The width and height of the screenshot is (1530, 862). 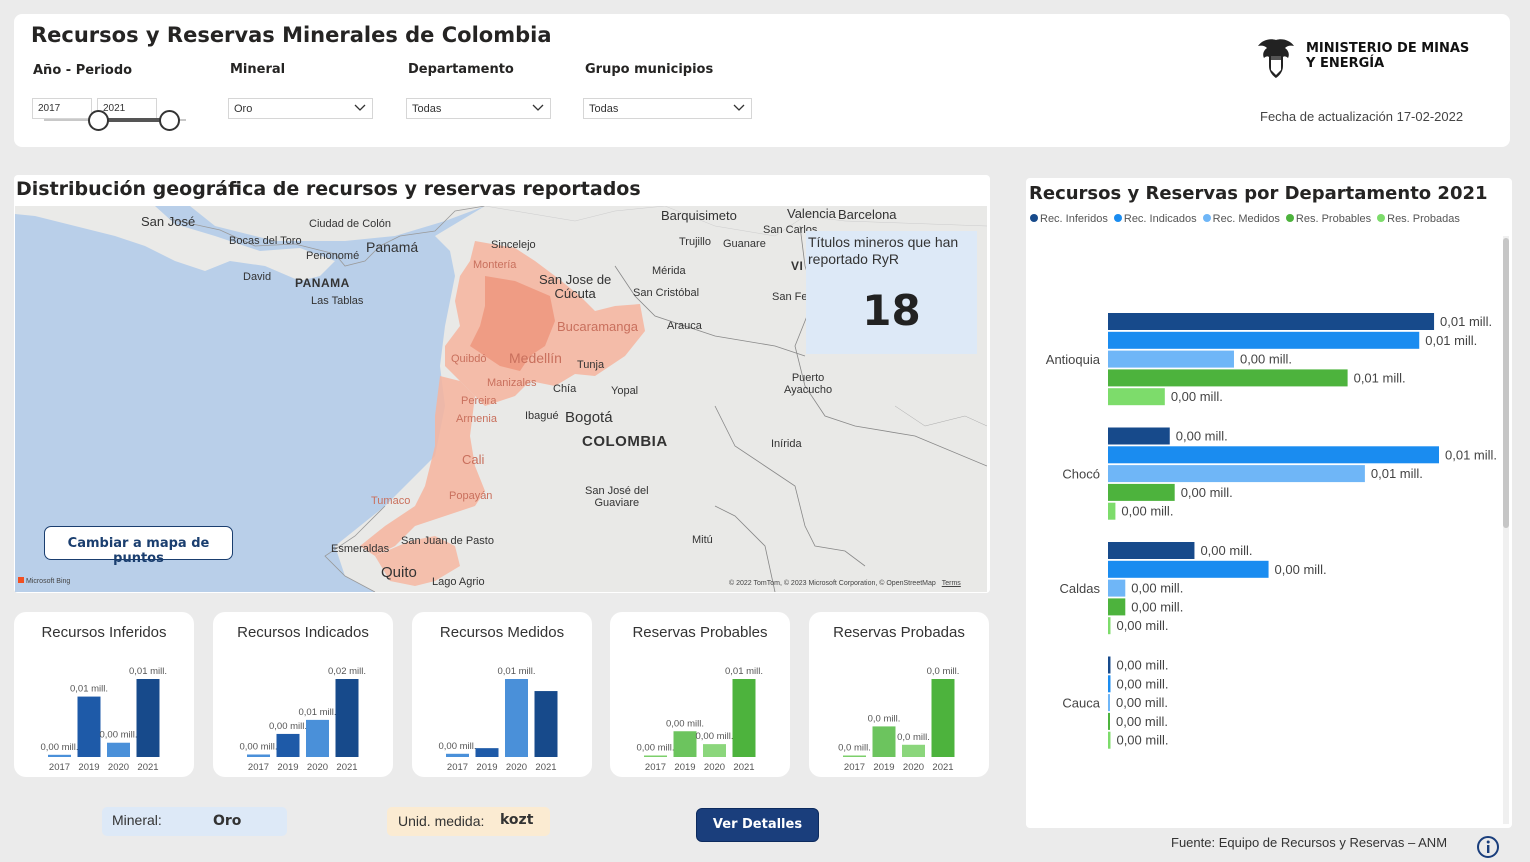 I want to click on year-filter-label: Año - Periodo, so click(x=83, y=70).